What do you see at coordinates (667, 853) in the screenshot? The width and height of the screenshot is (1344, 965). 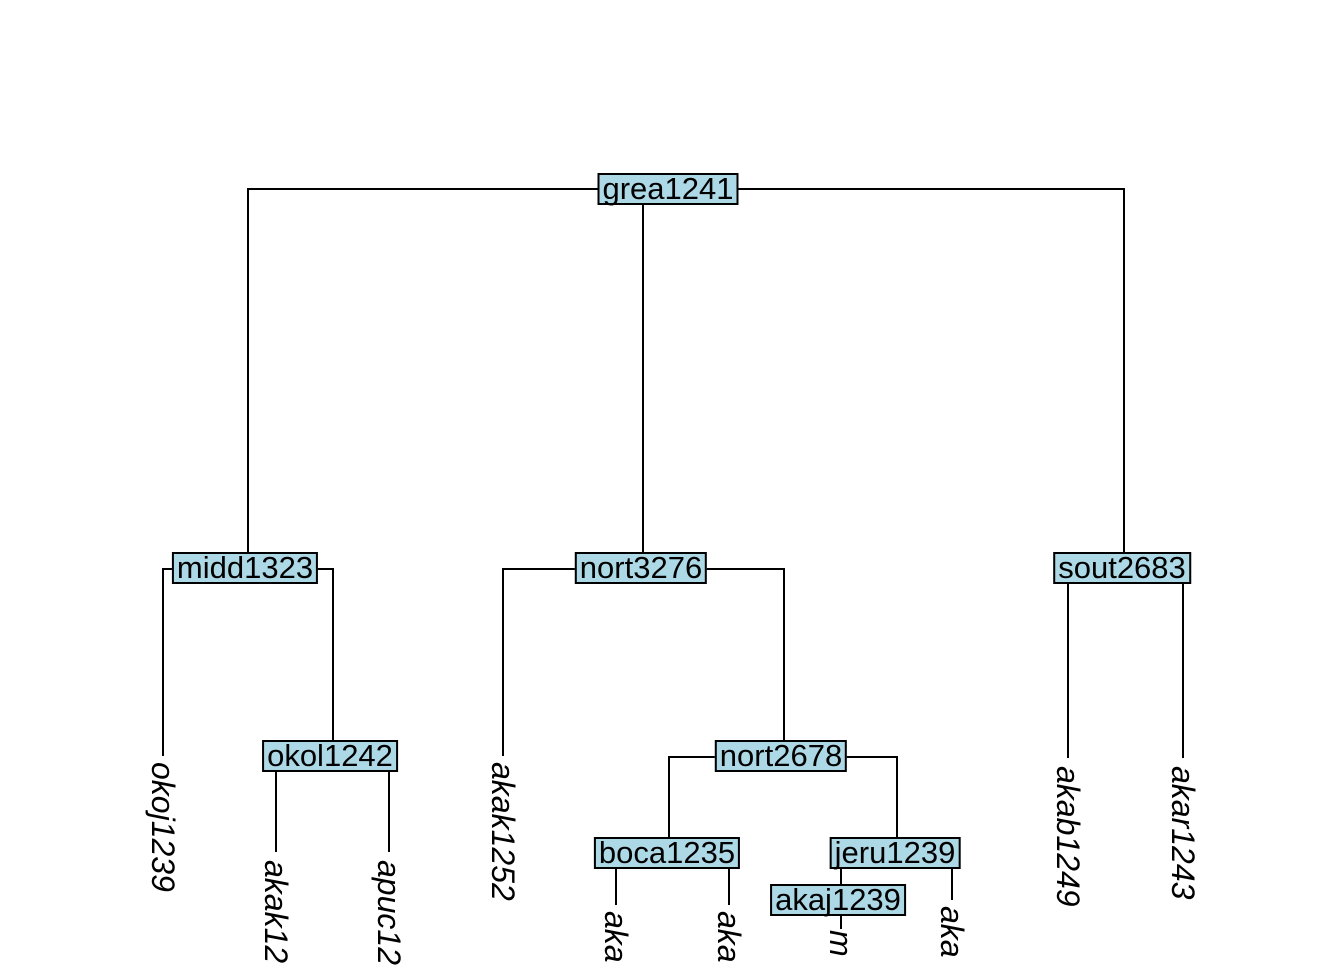 I see `node-boca1235: boca1235` at bounding box center [667, 853].